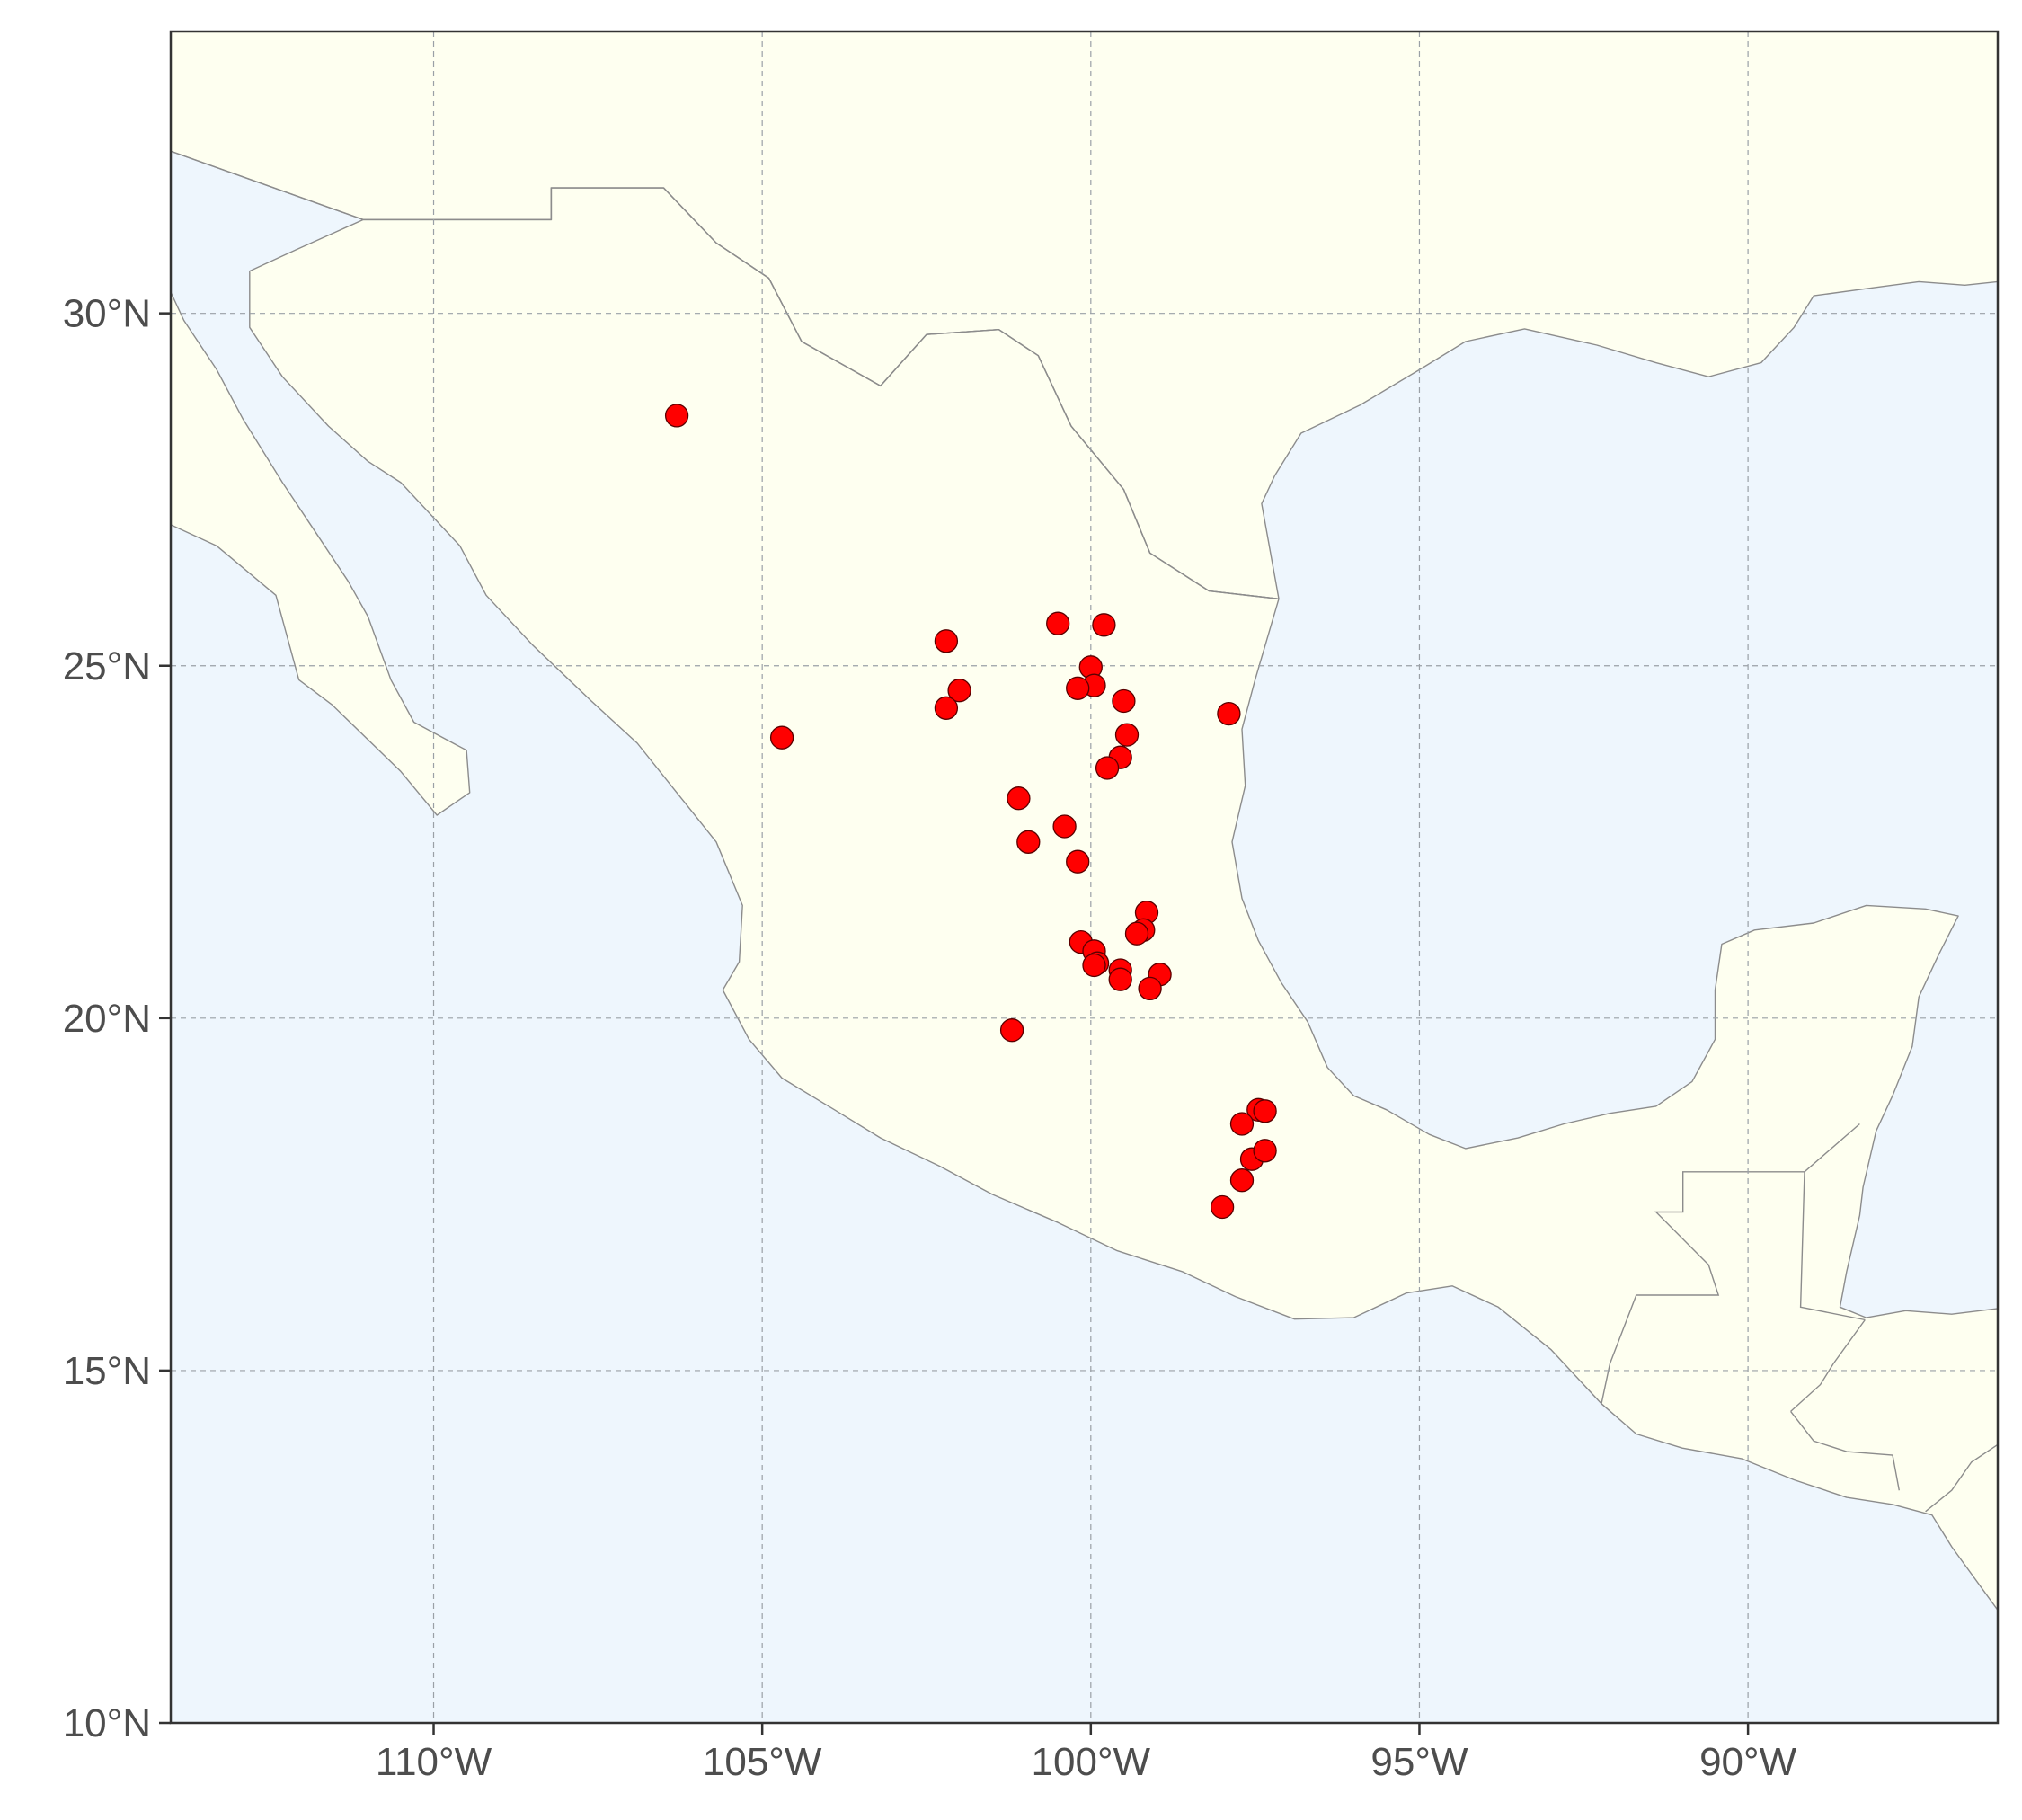 The width and height of the screenshot is (2022, 1820). What do you see at coordinates (321, 500) in the screenshot?
I see `land-baja-california` at bounding box center [321, 500].